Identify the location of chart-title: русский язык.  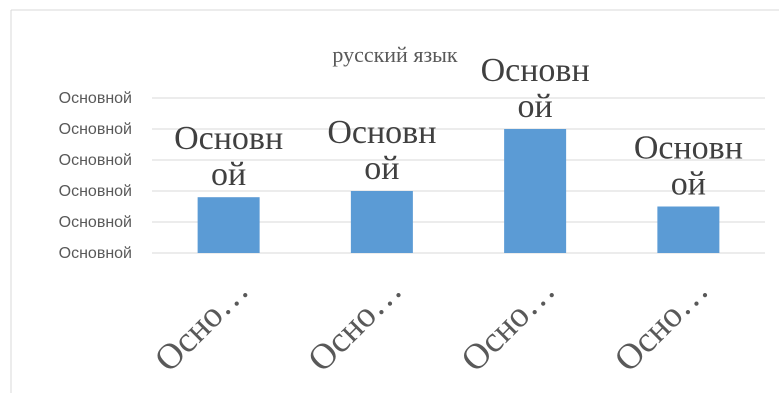
(395, 54).